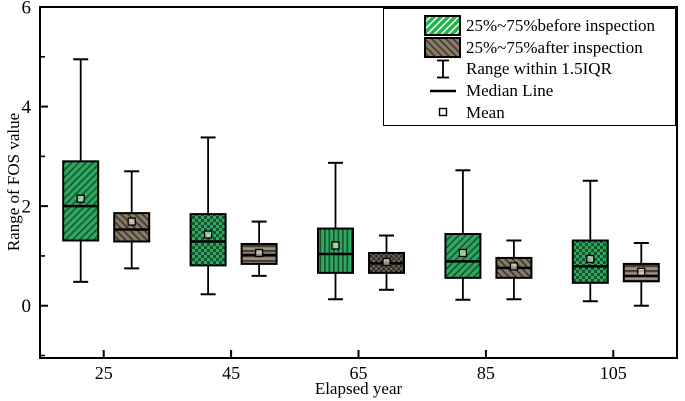  I want to click on y-tick-label: 2, so click(27, 207).